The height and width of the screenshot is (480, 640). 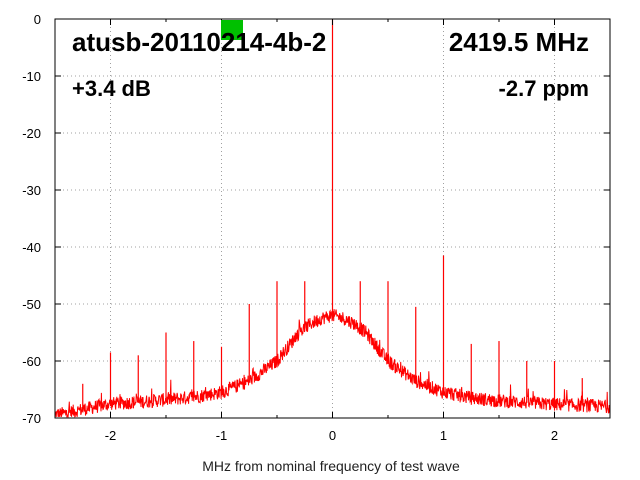 What do you see at coordinates (111, 88) in the screenshot?
I see `gain-annotation: +3.4 dB` at bounding box center [111, 88].